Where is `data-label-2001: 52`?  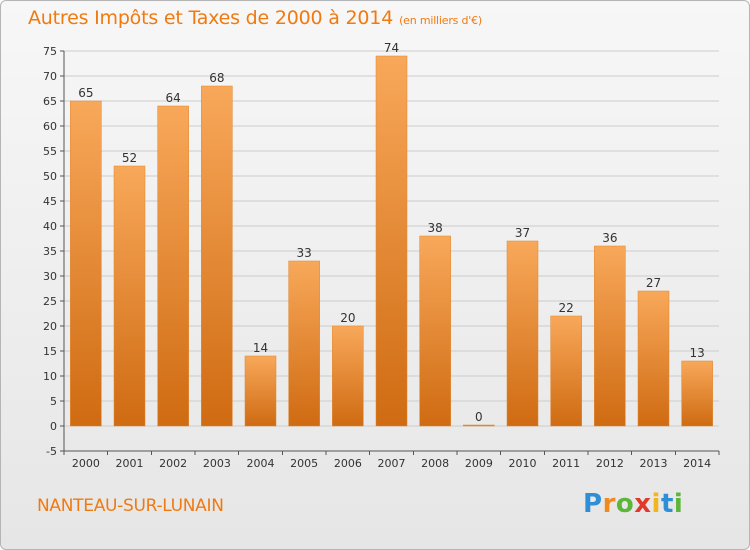 data-label-2001: 52 is located at coordinates (129, 158).